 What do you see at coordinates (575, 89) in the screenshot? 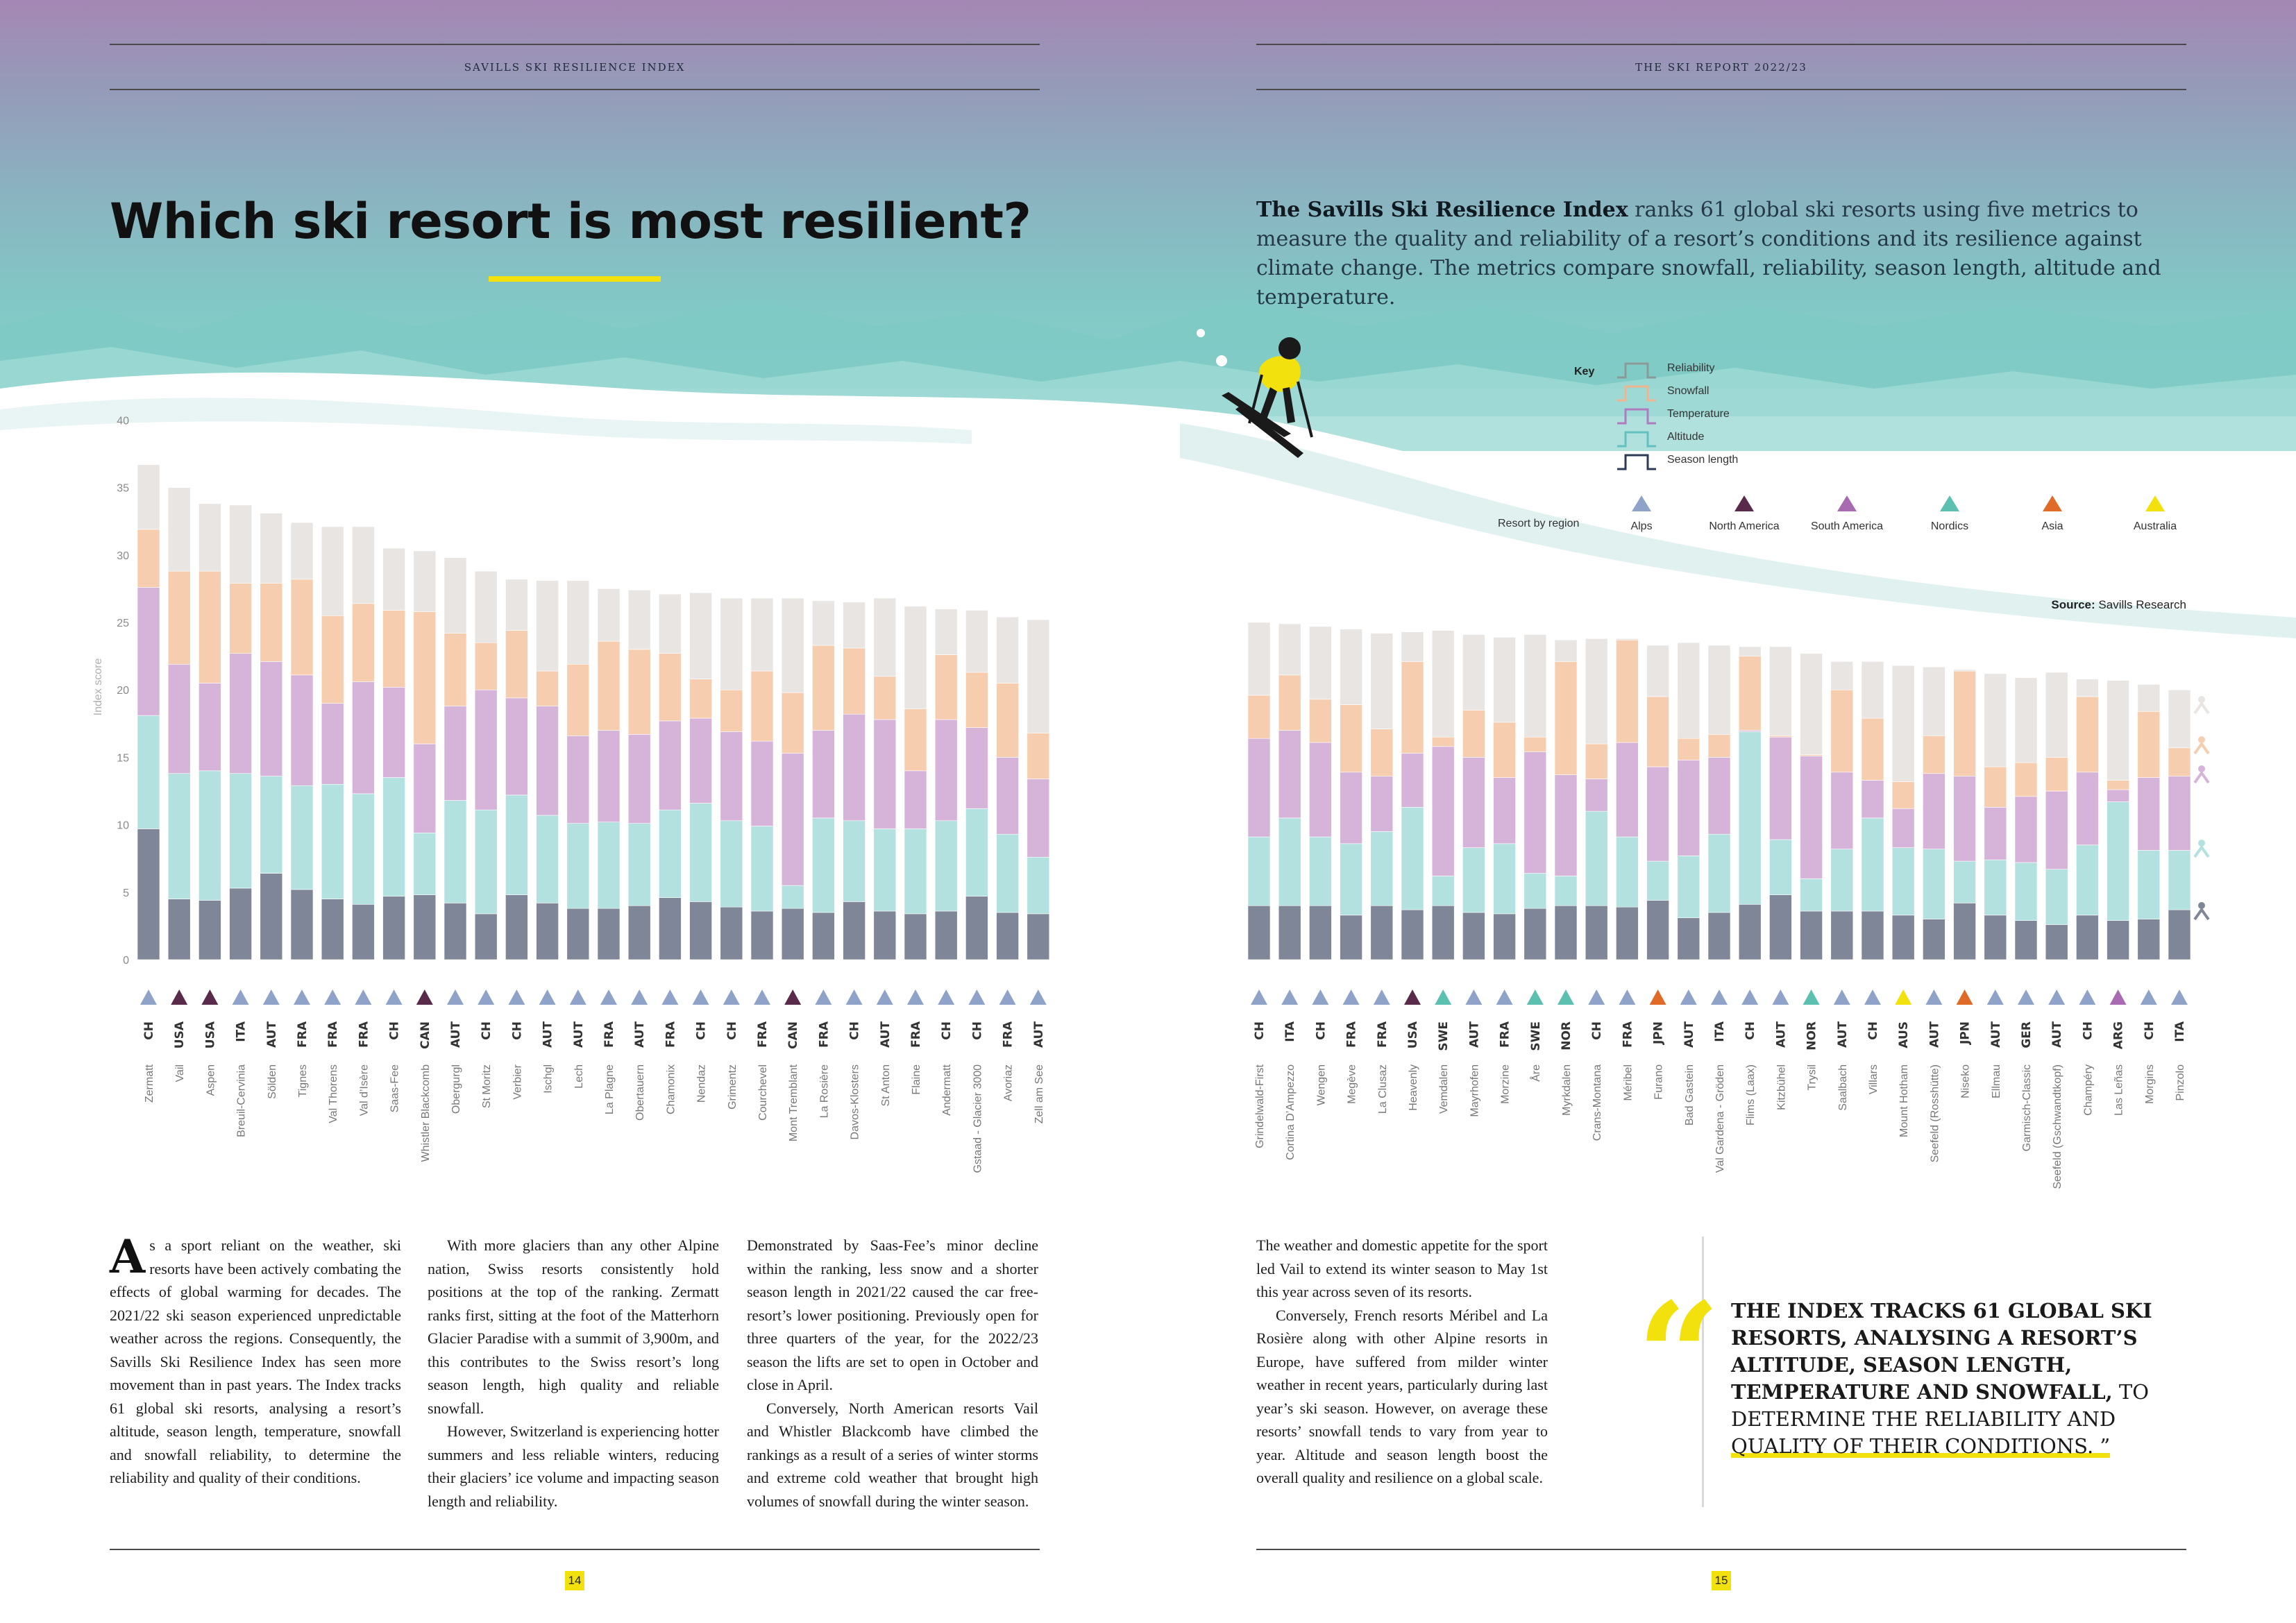
I see `top-rule-left-lower` at bounding box center [575, 89].